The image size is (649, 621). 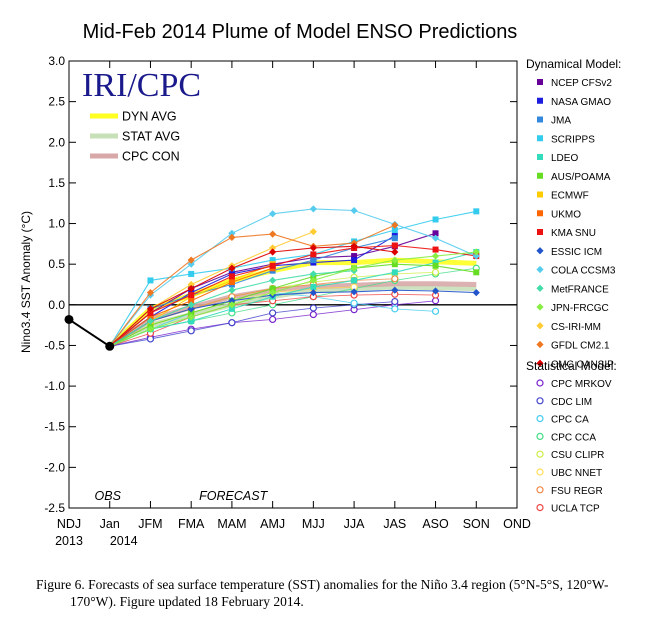 I want to click on dynamical-legend-label: GFDL CM2.1, so click(x=580, y=346).